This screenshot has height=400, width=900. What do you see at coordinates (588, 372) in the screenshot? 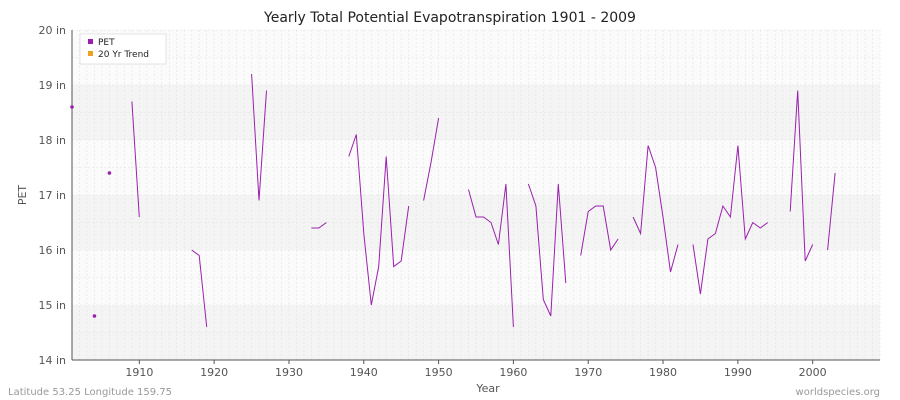
I see `x-tick-label: 1970` at bounding box center [588, 372].